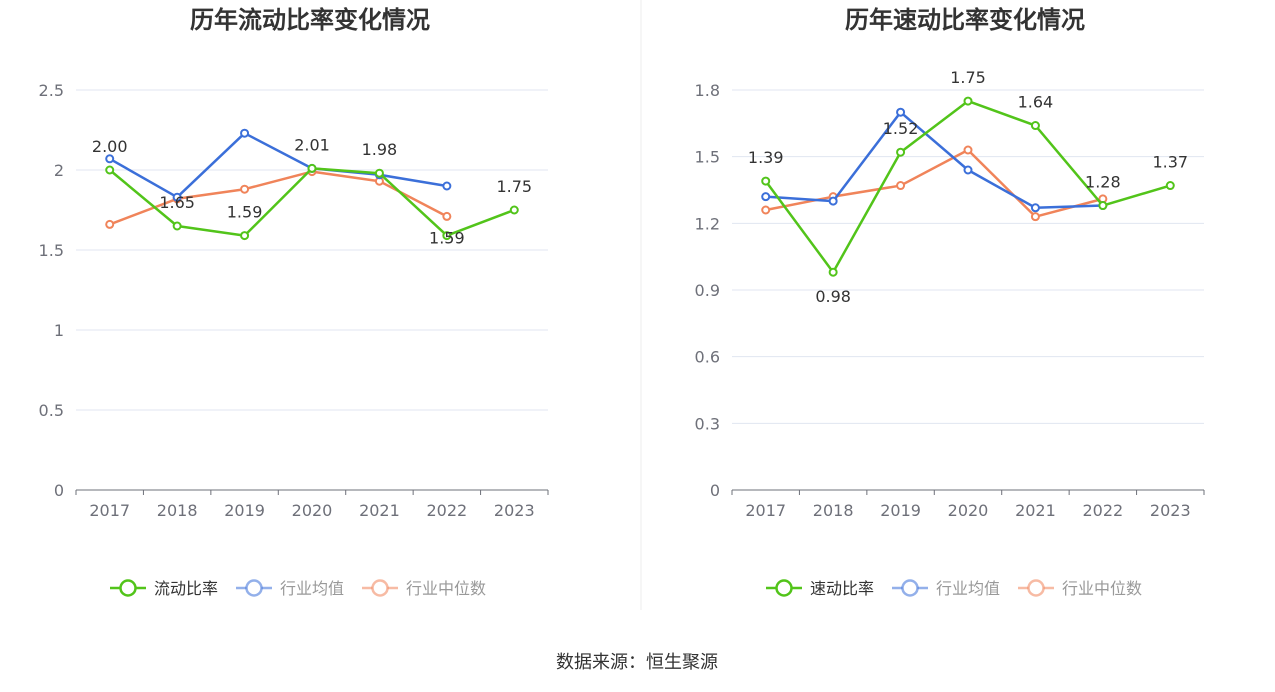  What do you see at coordinates (59, 170) in the screenshot?
I see `y-tick-label: 2` at bounding box center [59, 170].